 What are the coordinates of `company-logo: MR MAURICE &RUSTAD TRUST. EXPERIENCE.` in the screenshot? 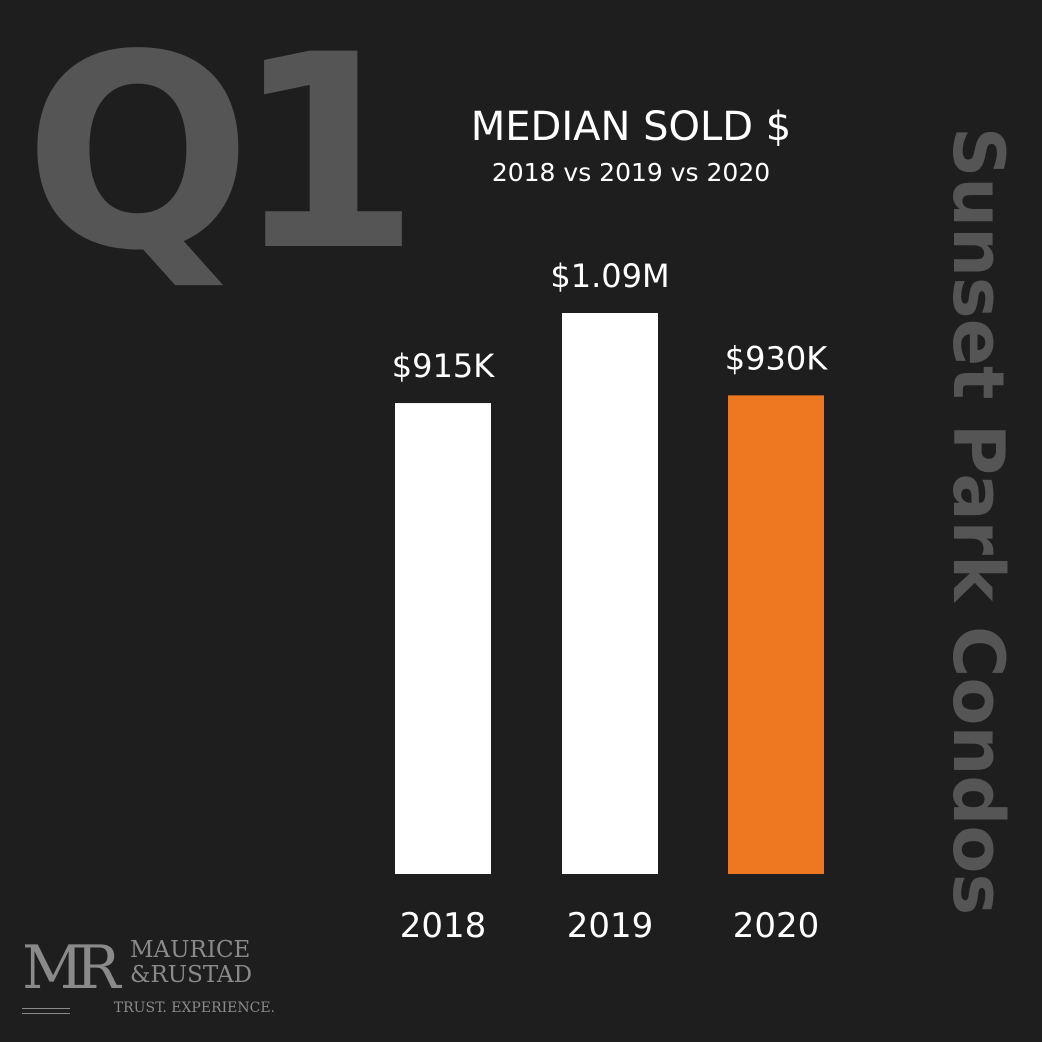 It's located at (147, 979).